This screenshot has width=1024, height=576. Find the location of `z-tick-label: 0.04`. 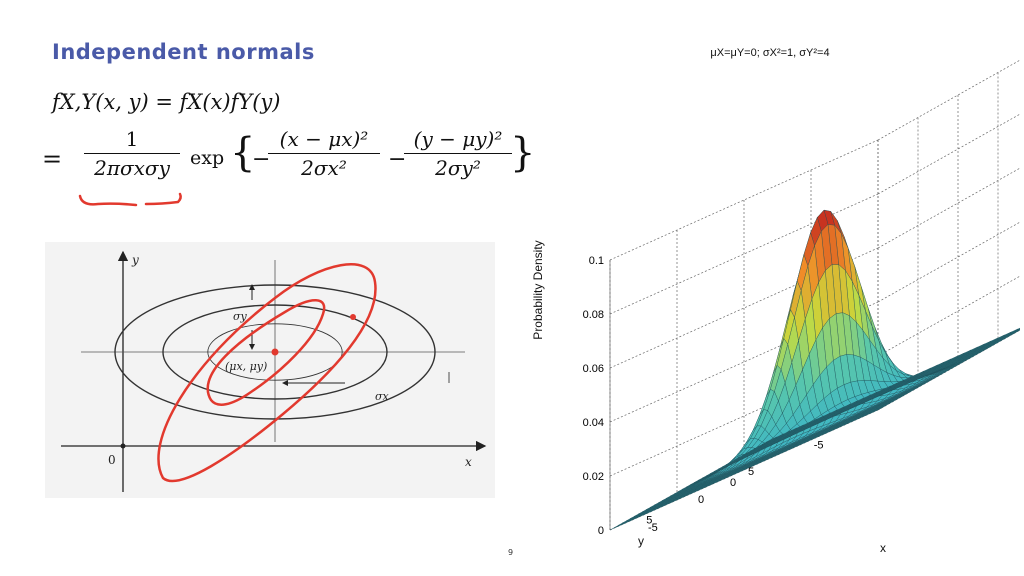

z-tick-label: 0.04 is located at coordinates (593, 423).